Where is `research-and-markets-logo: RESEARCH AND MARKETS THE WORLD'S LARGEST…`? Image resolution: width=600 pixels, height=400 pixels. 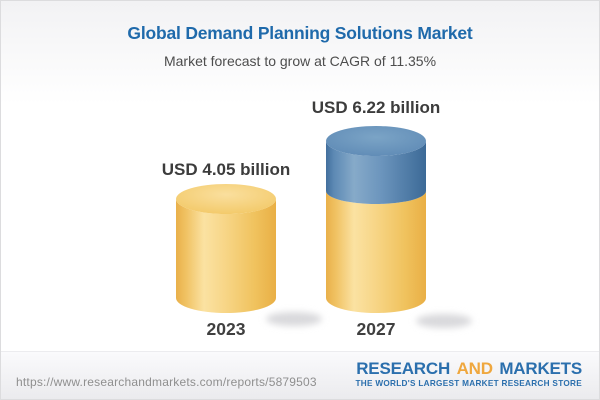
research-and-markets-logo: RESEARCH AND MARKETS THE WORLD'S LARGEST… is located at coordinates (468, 374).